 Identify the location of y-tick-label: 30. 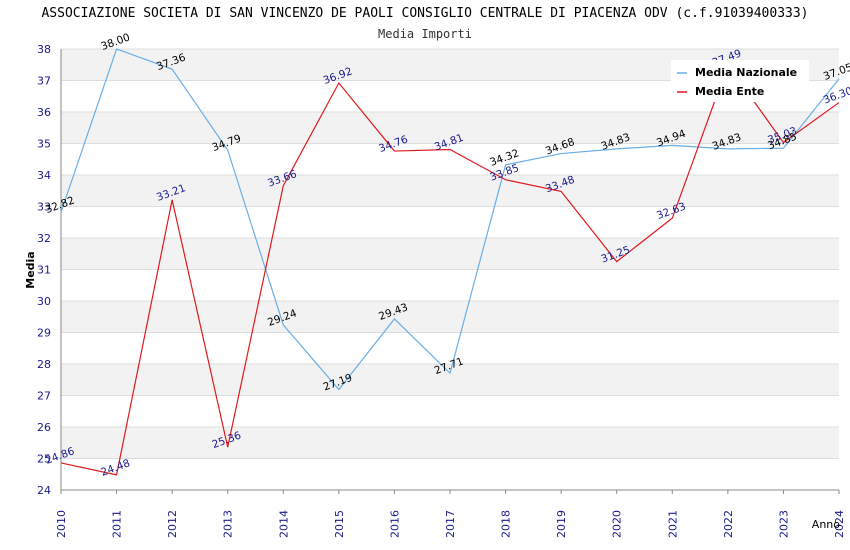
(44, 301).